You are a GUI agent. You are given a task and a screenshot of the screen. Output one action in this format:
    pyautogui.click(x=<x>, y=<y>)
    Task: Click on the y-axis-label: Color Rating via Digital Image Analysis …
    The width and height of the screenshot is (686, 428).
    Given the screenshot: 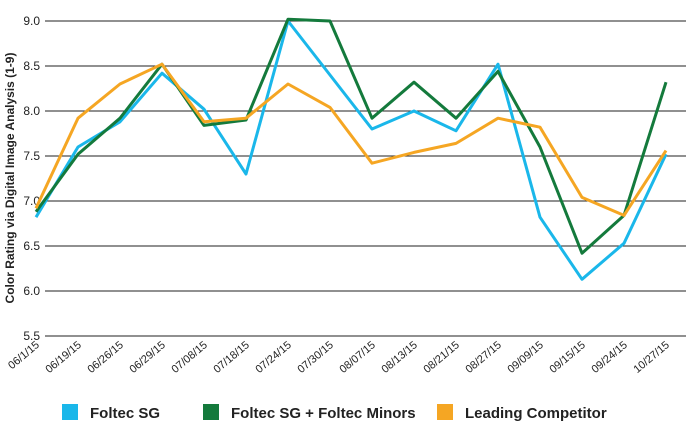 What is the action you would take?
    pyautogui.click(x=10, y=178)
    